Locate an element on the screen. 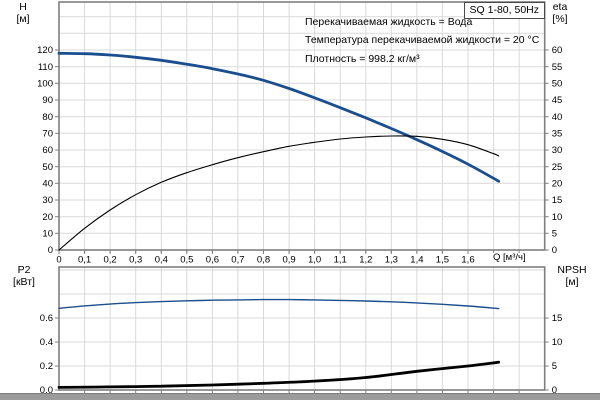  right-tick-label: 55 is located at coordinates (557, 67).